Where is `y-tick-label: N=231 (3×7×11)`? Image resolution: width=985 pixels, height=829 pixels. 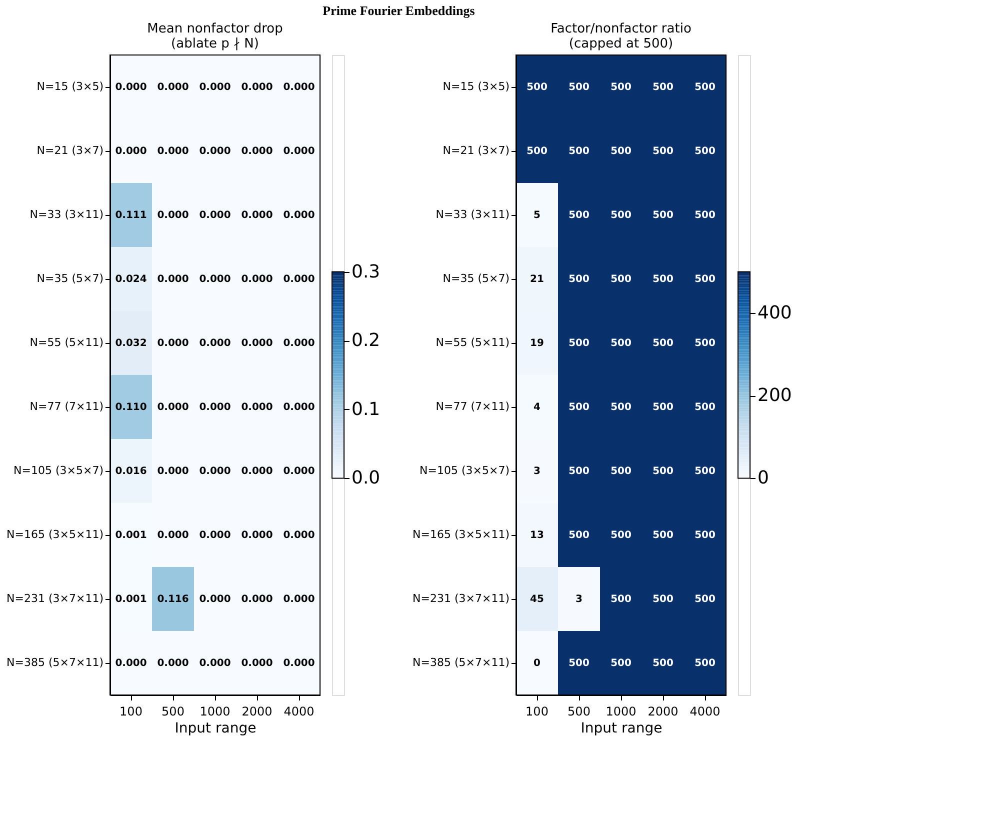
y-tick-label: N=231 (3×7×11) is located at coordinates (461, 598).